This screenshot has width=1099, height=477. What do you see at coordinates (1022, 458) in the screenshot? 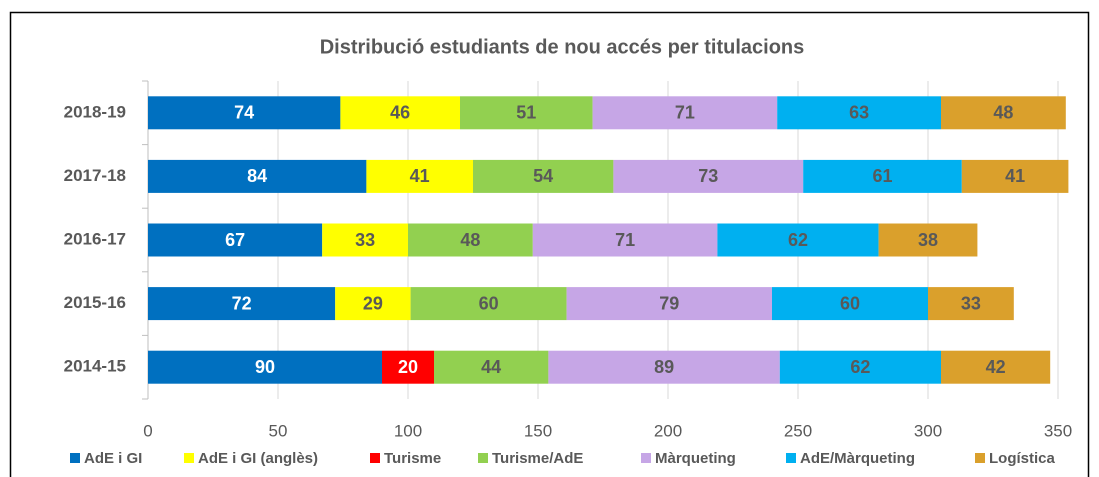
I see `legend-label: Logística` at bounding box center [1022, 458].